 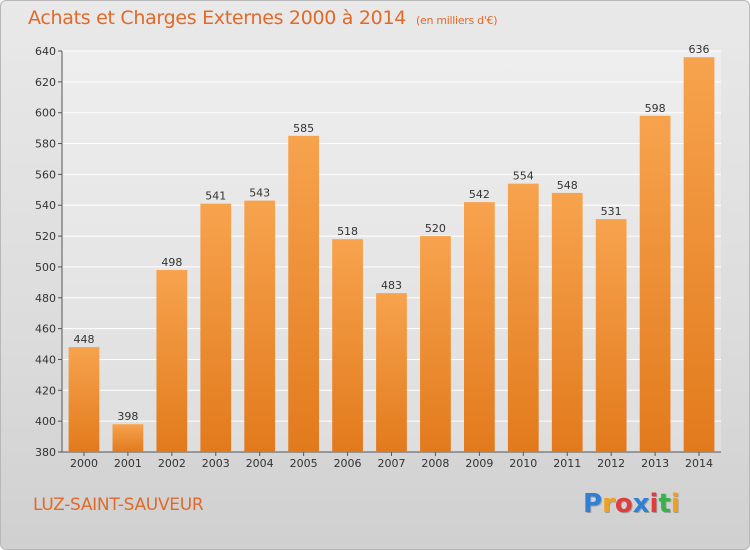 What do you see at coordinates (664, 504) in the screenshot?
I see `logo-letter: t` at bounding box center [664, 504].